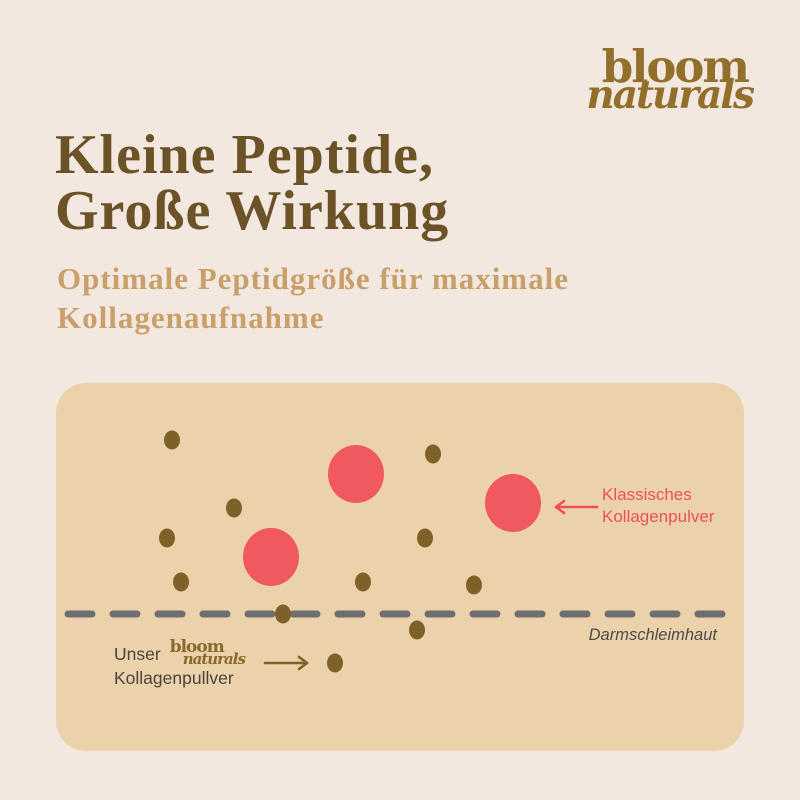 The image size is (800, 800). Describe the element at coordinates (252, 211) in the screenshot. I see `page-title-line2: Große Wirkung` at that location.